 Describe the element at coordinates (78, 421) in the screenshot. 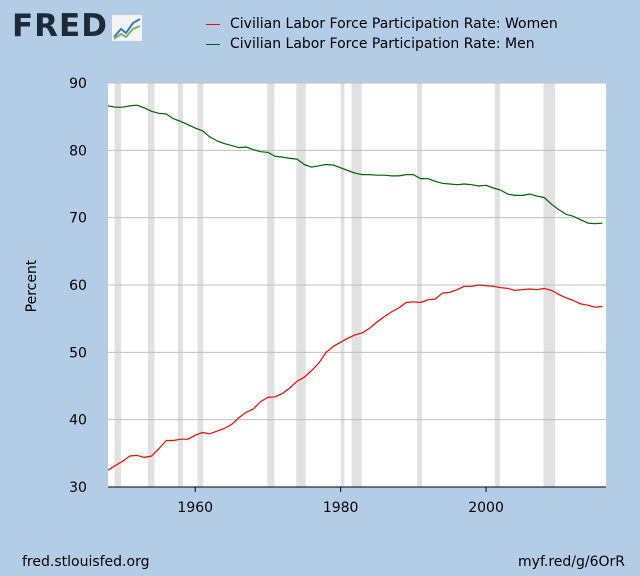

I see `y-tick-label-40: 40` at that location.